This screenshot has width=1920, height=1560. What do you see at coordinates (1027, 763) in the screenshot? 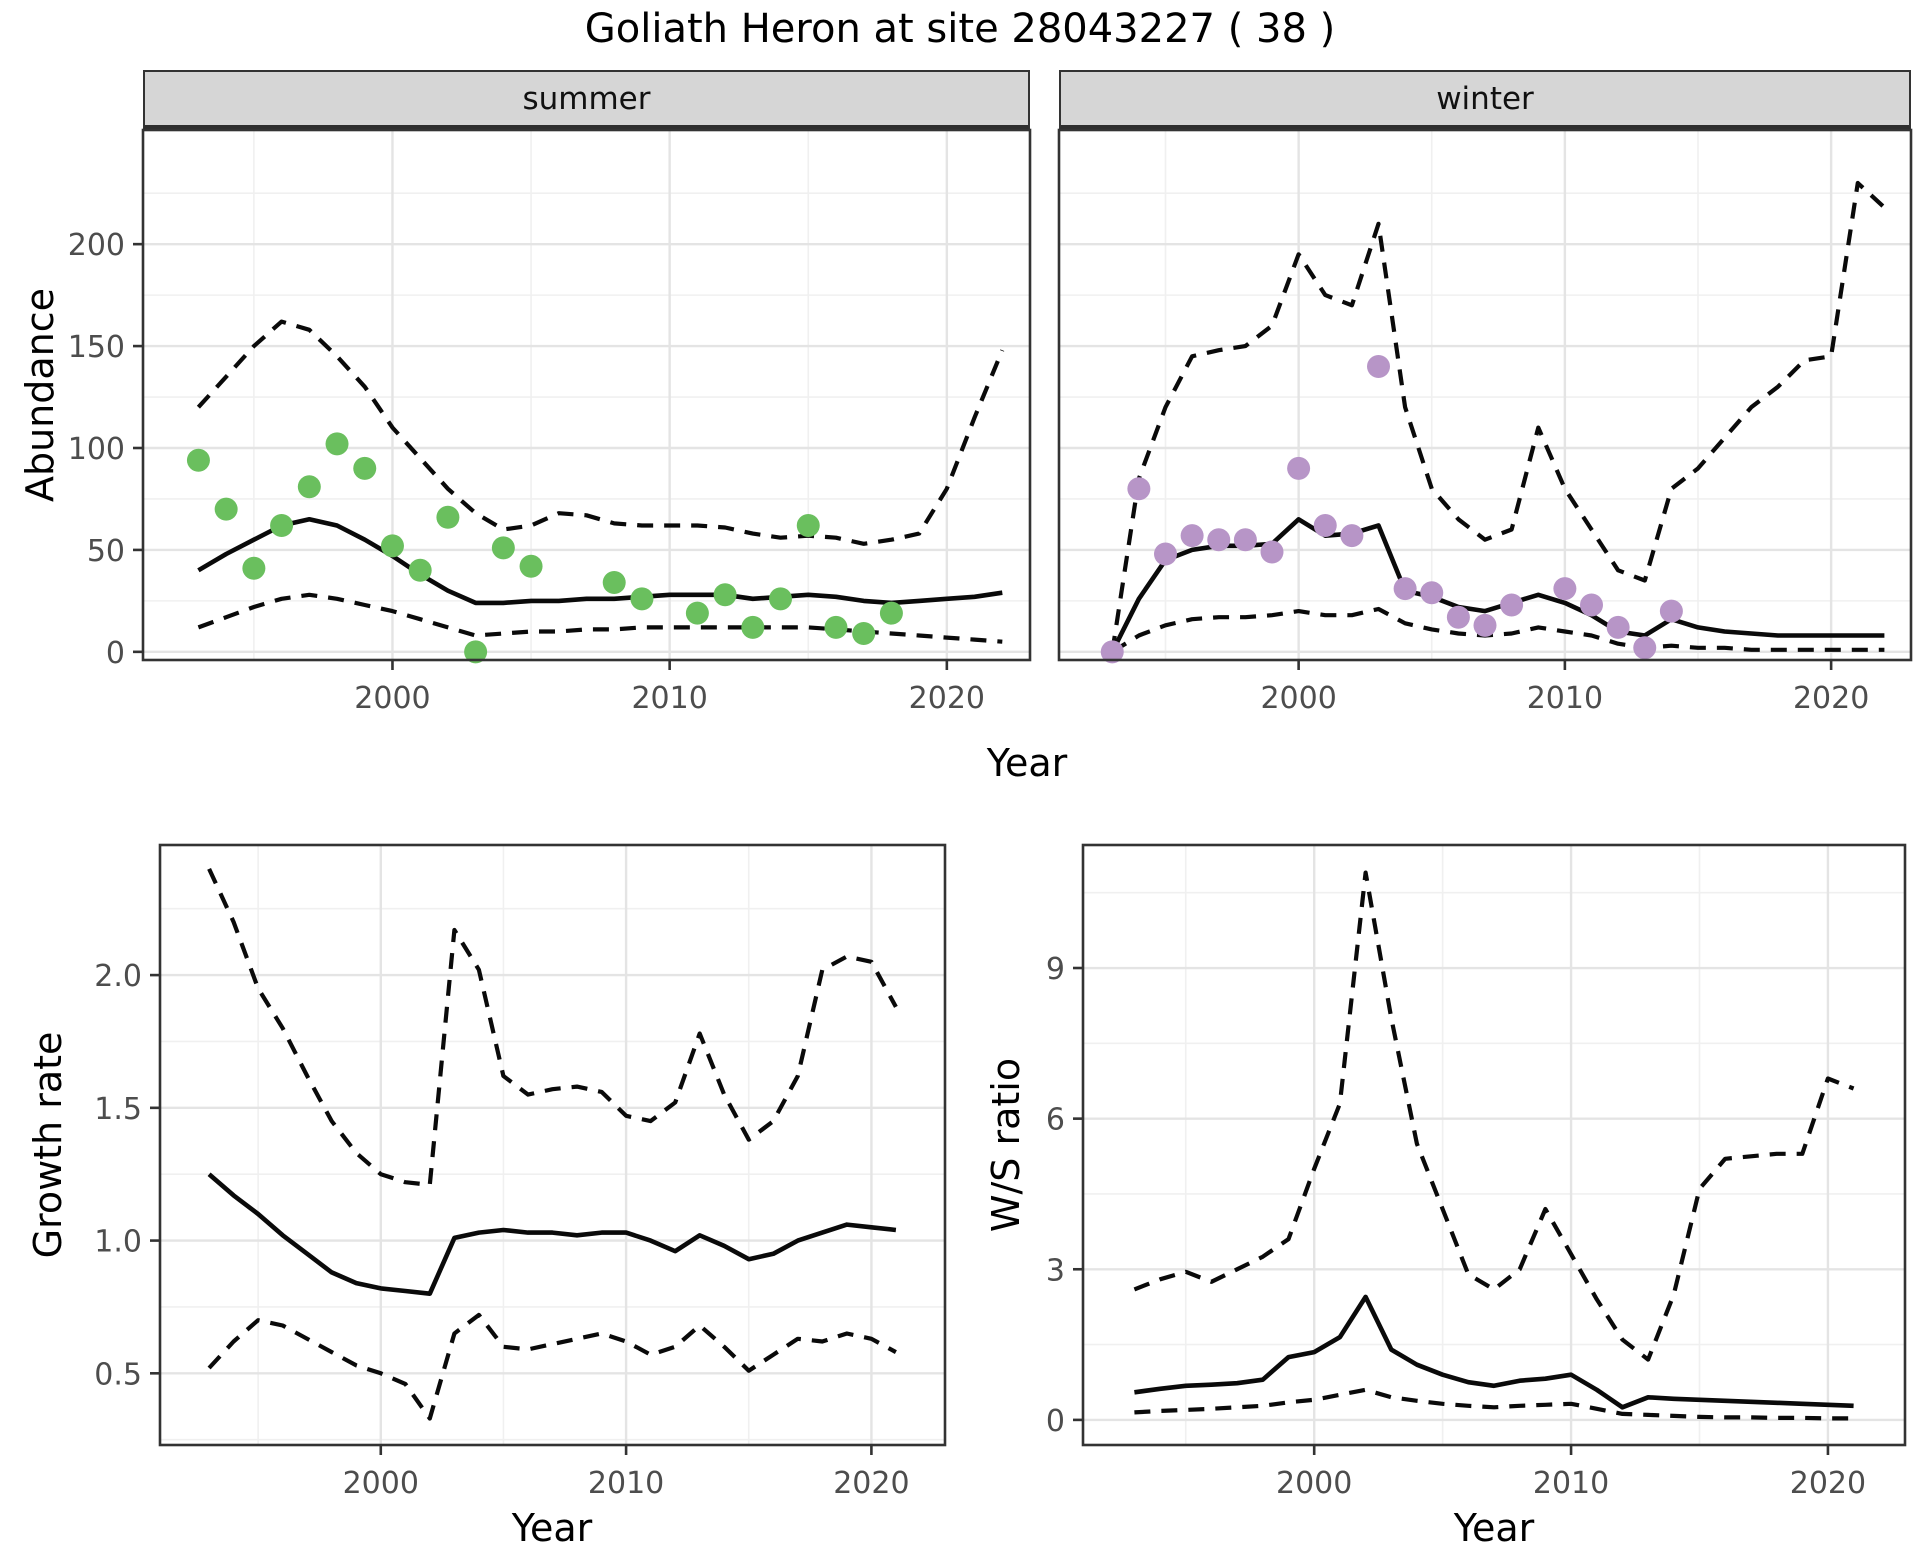
I see `top-x-axis-title: Year` at bounding box center [1027, 763].